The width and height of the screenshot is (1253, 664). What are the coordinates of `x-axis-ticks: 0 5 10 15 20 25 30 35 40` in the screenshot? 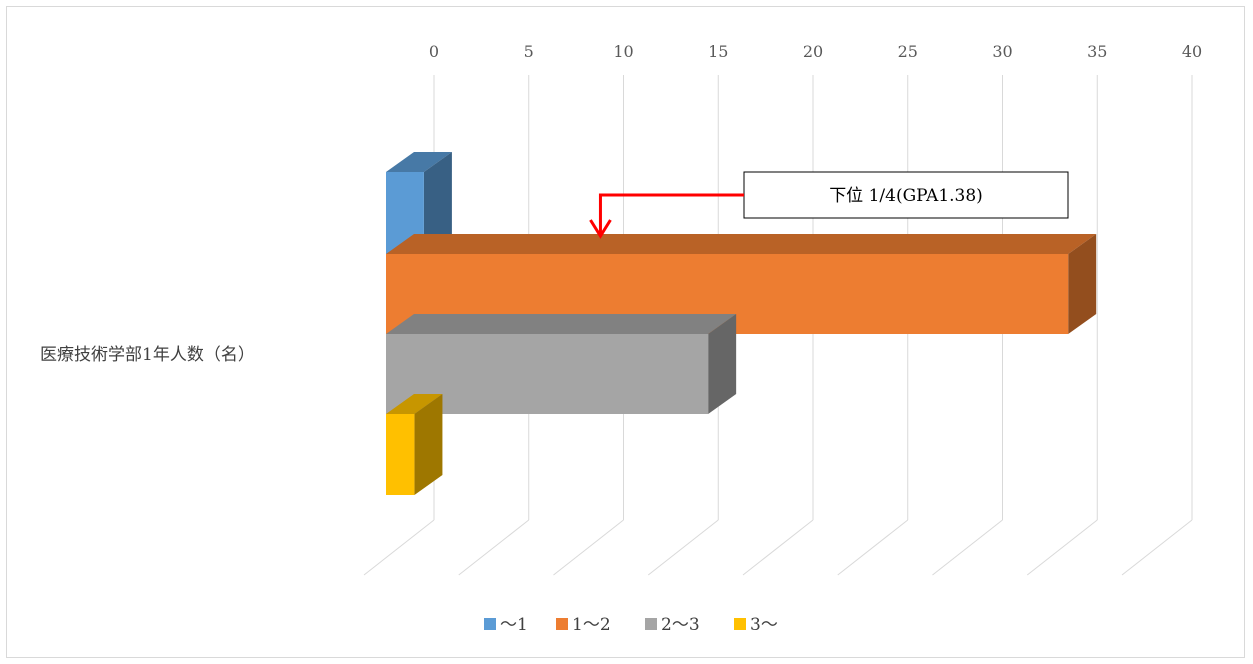 It's located at (815, 51).